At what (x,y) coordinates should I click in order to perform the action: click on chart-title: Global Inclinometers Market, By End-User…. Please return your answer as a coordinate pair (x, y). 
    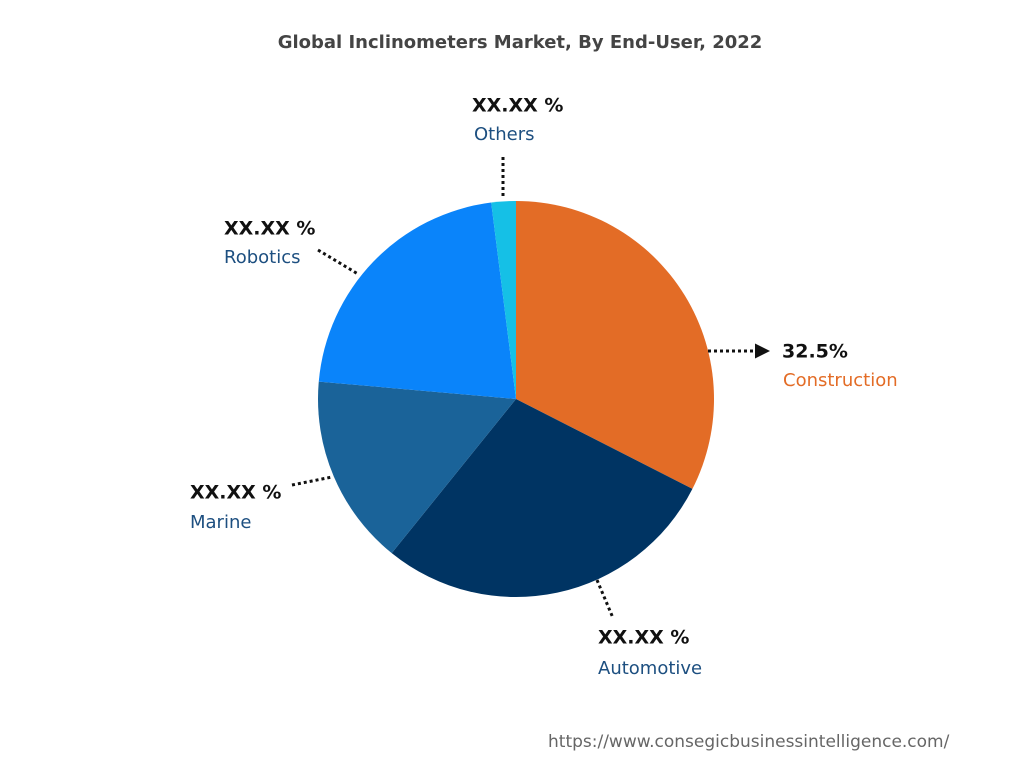
    Looking at the image, I should click on (520, 42).